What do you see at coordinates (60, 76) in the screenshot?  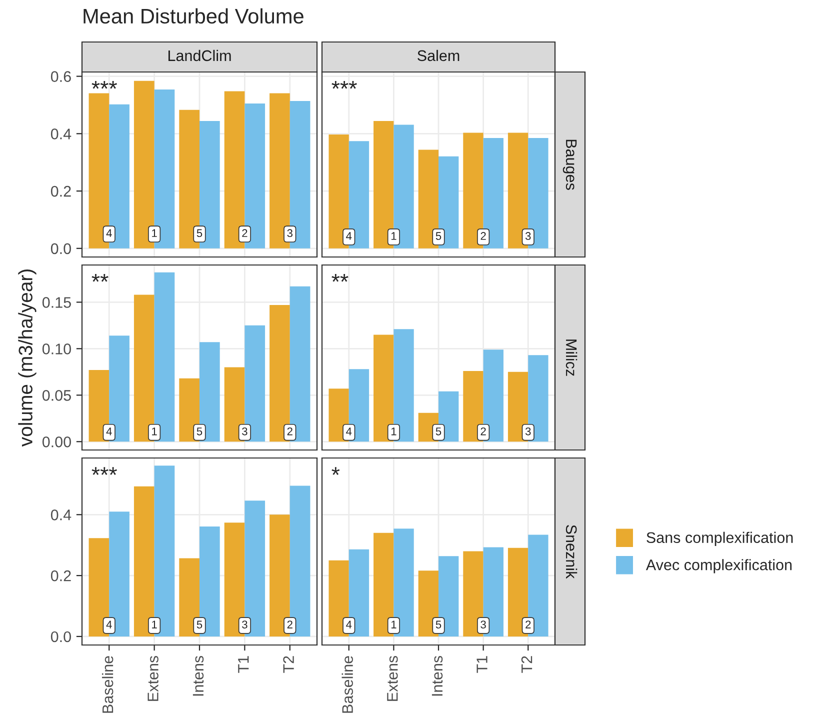 I see `y-tick-label: 0.6` at bounding box center [60, 76].